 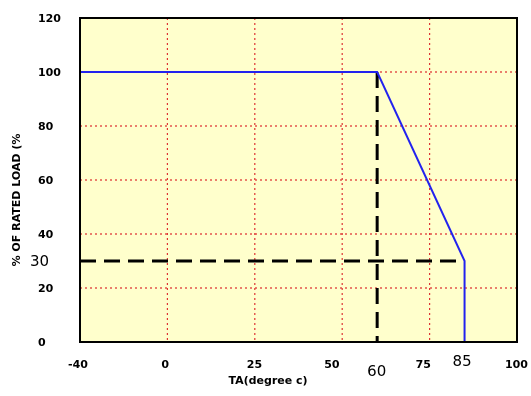 What do you see at coordinates (49, 72) in the screenshot?
I see `y-tick-label: 100` at bounding box center [49, 72].